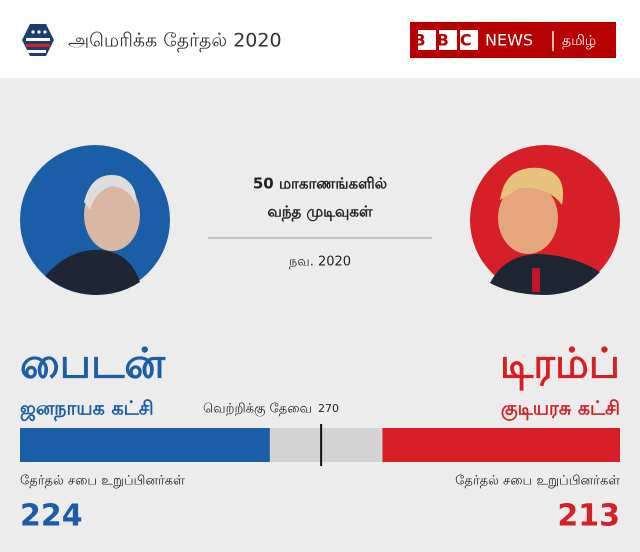  I want to click on chart-title: 50 மாகாணங்களில், so click(320, 184).